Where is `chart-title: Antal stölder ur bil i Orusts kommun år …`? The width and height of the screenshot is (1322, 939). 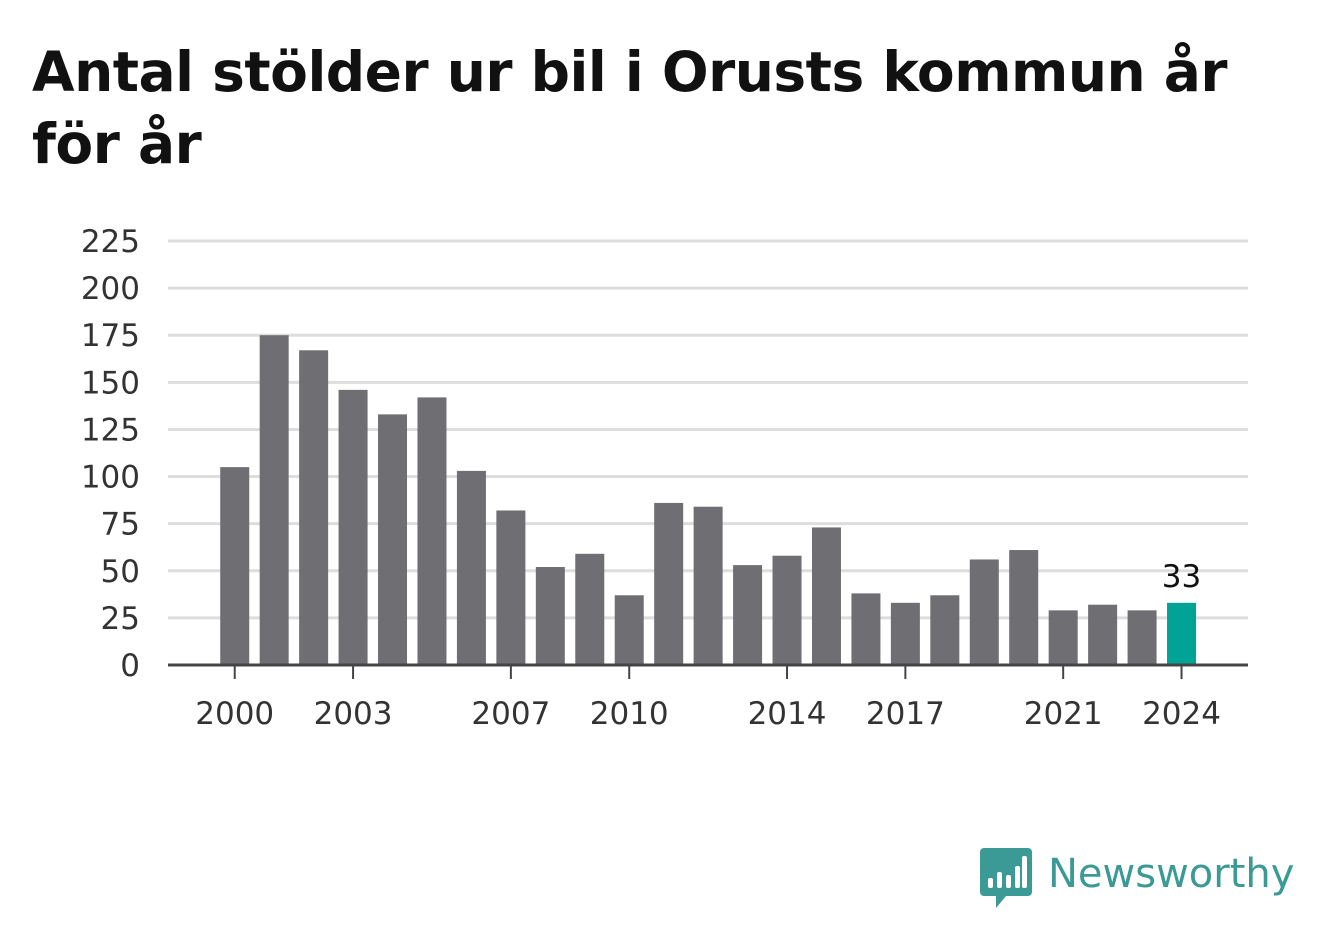 chart-title: Antal stölder ur bil i Orusts kommun år … is located at coordinates (630, 108).